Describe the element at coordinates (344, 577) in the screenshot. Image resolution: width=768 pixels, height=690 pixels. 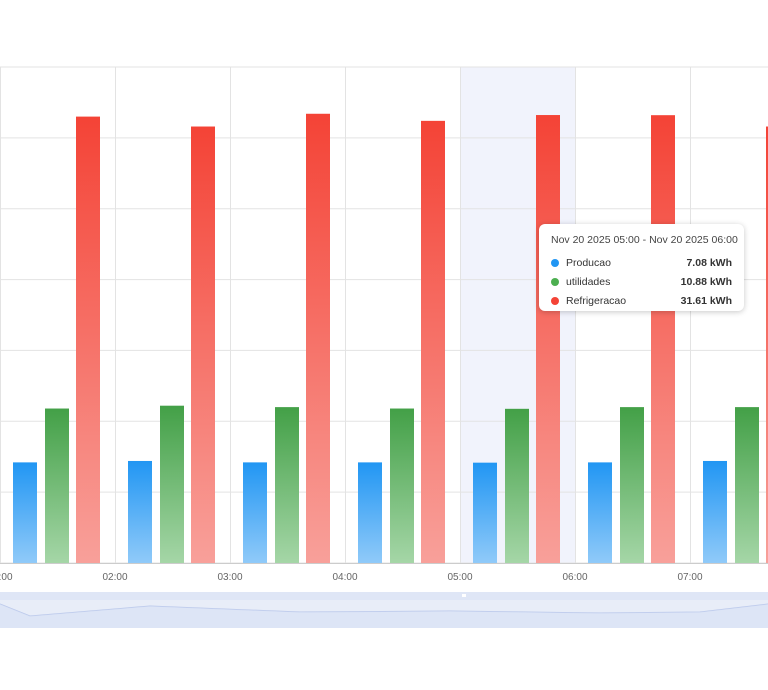
I see `x-tick-label: 04:00` at that location.